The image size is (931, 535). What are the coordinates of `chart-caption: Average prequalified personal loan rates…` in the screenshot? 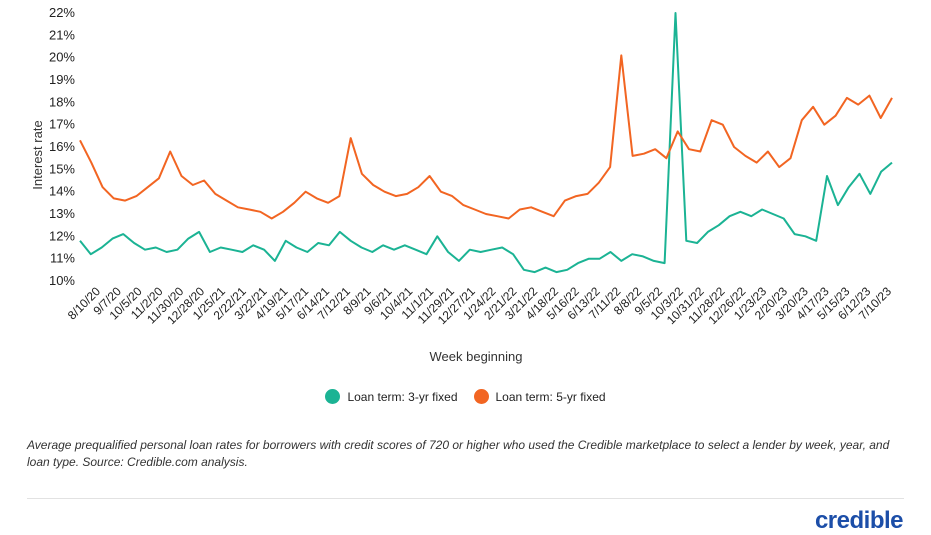 It's located at (458, 453).